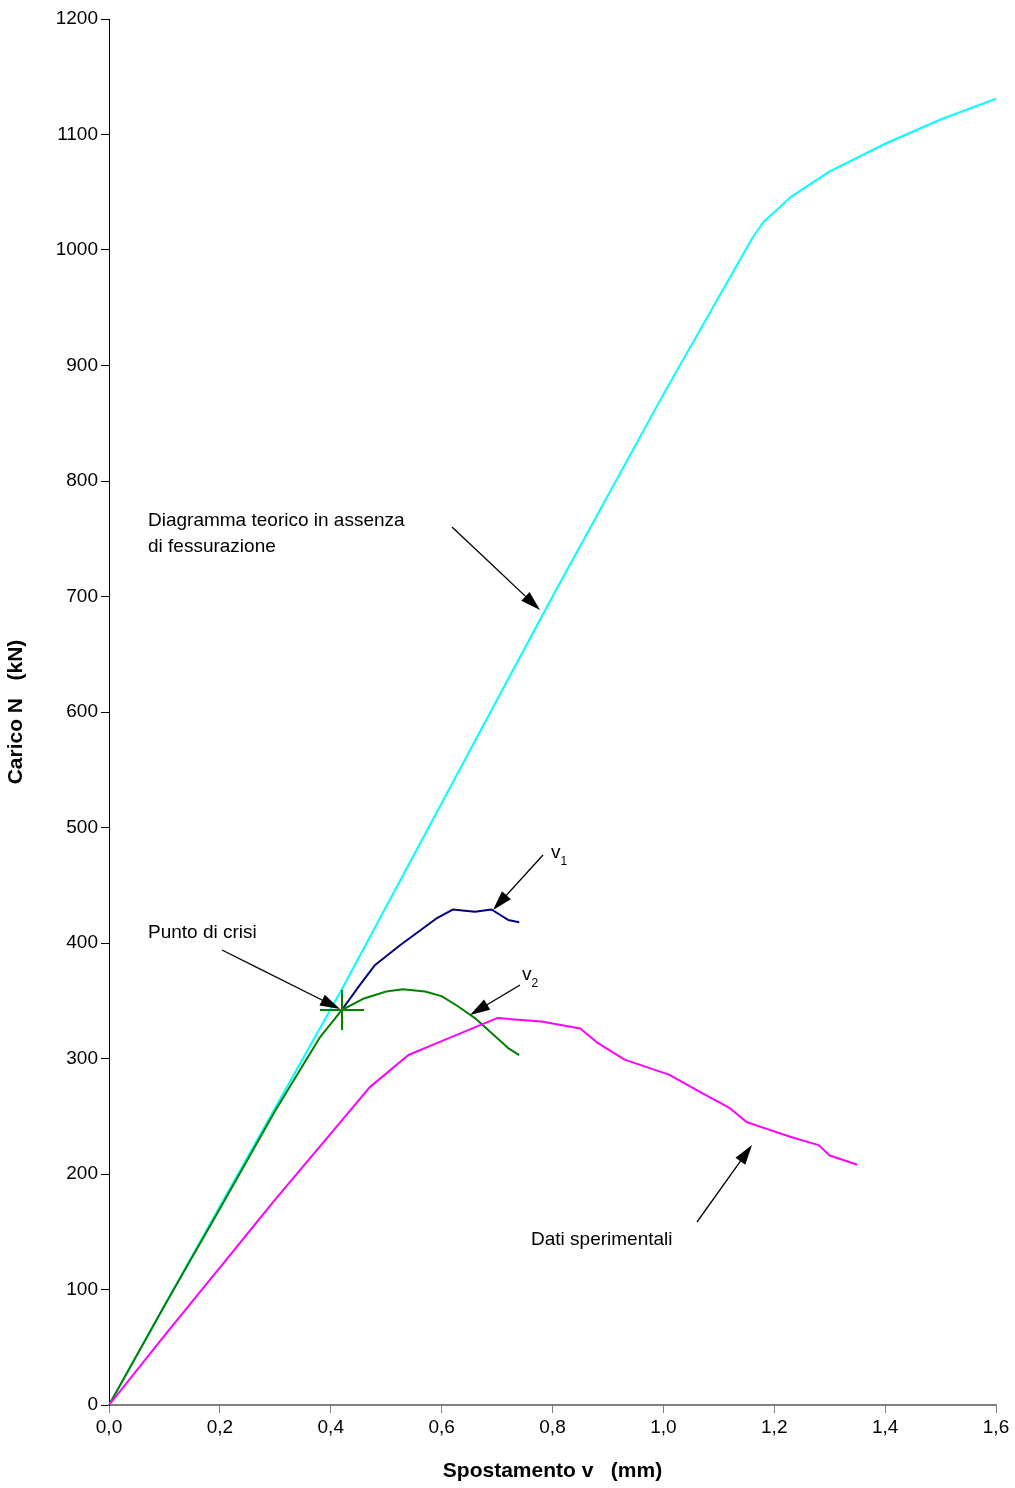 Image resolution: width=1015 pixels, height=1488 pixels. I want to click on annotation: Punto di crisi, so click(202, 931).